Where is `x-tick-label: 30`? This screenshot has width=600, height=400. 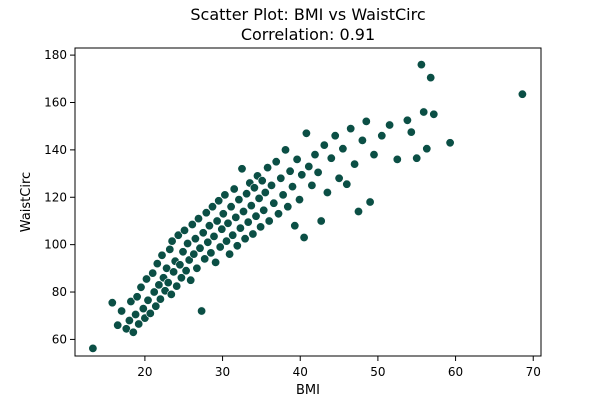
x-tick-label: 30 is located at coordinates (222, 372).